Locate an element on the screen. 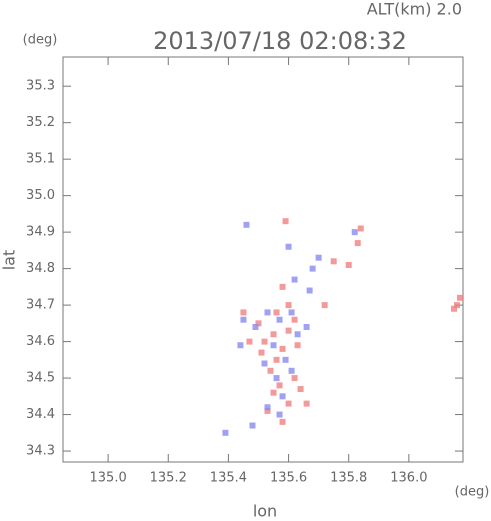 The width and height of the screenshot is (491, 521). y-tick-label: 35.3 is located at coordinates (40, 86).